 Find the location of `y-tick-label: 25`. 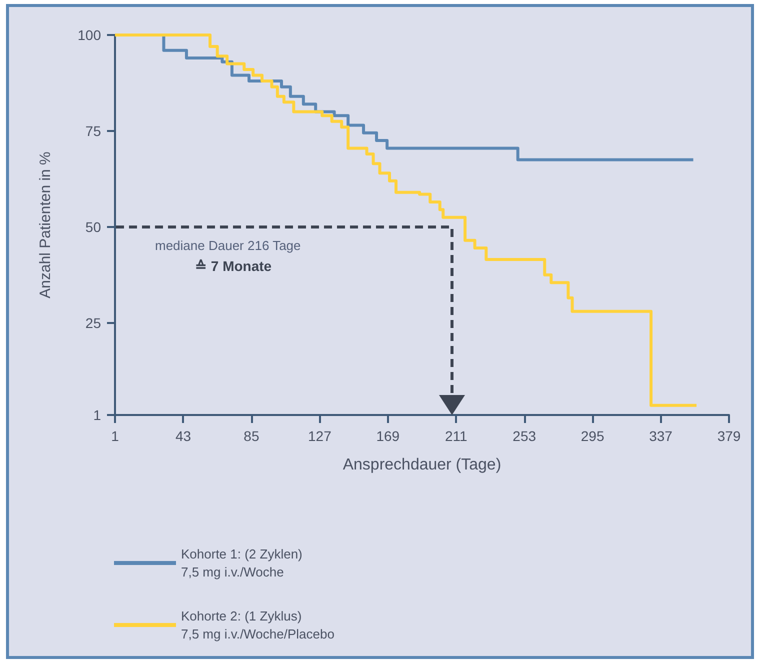

y-tick-label: 25 is located at coordinates (93, 322).